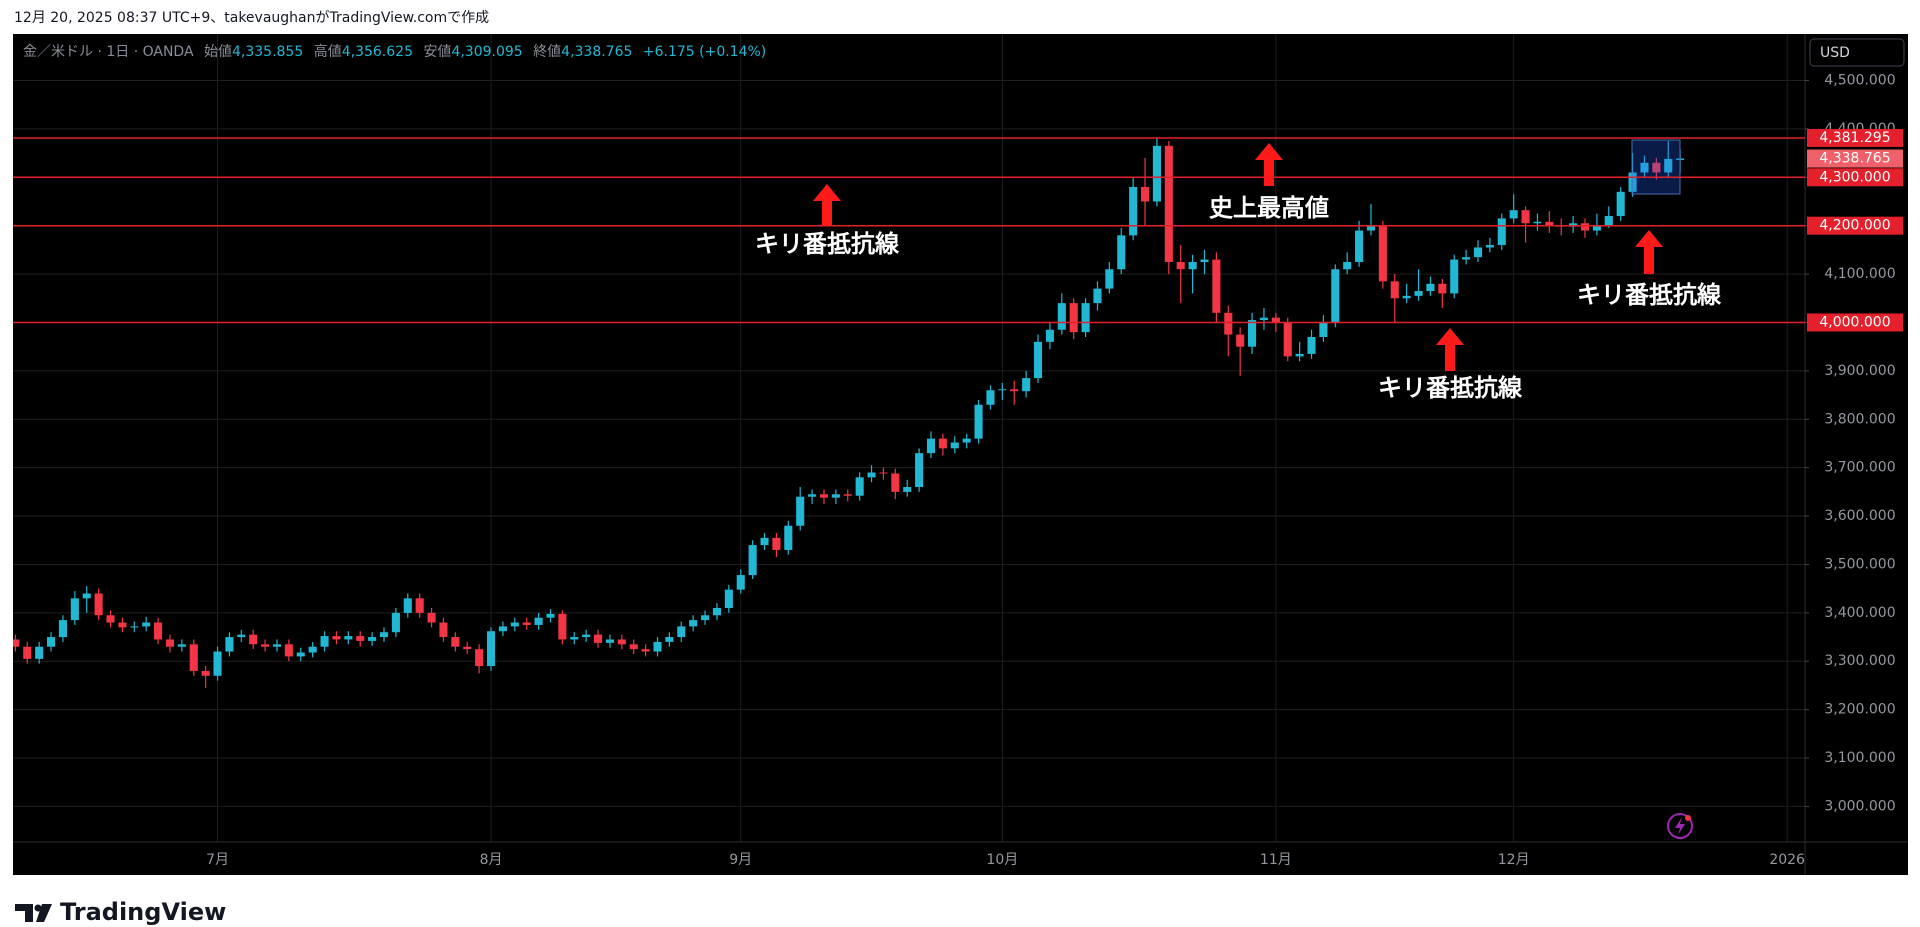 This screenshot has height=927, width=1920. What do you see at coordinates (1859, 661) in the screenshot?
I see `y-tick-label: 3,300.000` at bounding box center [1859, 661].